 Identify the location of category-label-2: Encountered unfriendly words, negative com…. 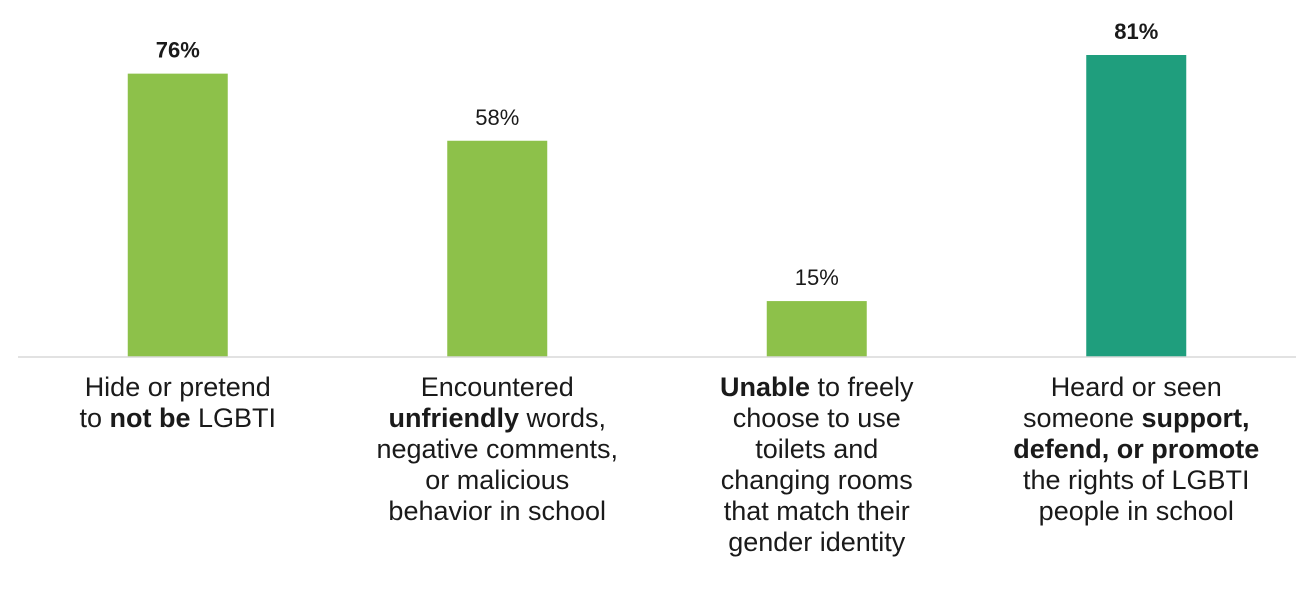
(497, 449).